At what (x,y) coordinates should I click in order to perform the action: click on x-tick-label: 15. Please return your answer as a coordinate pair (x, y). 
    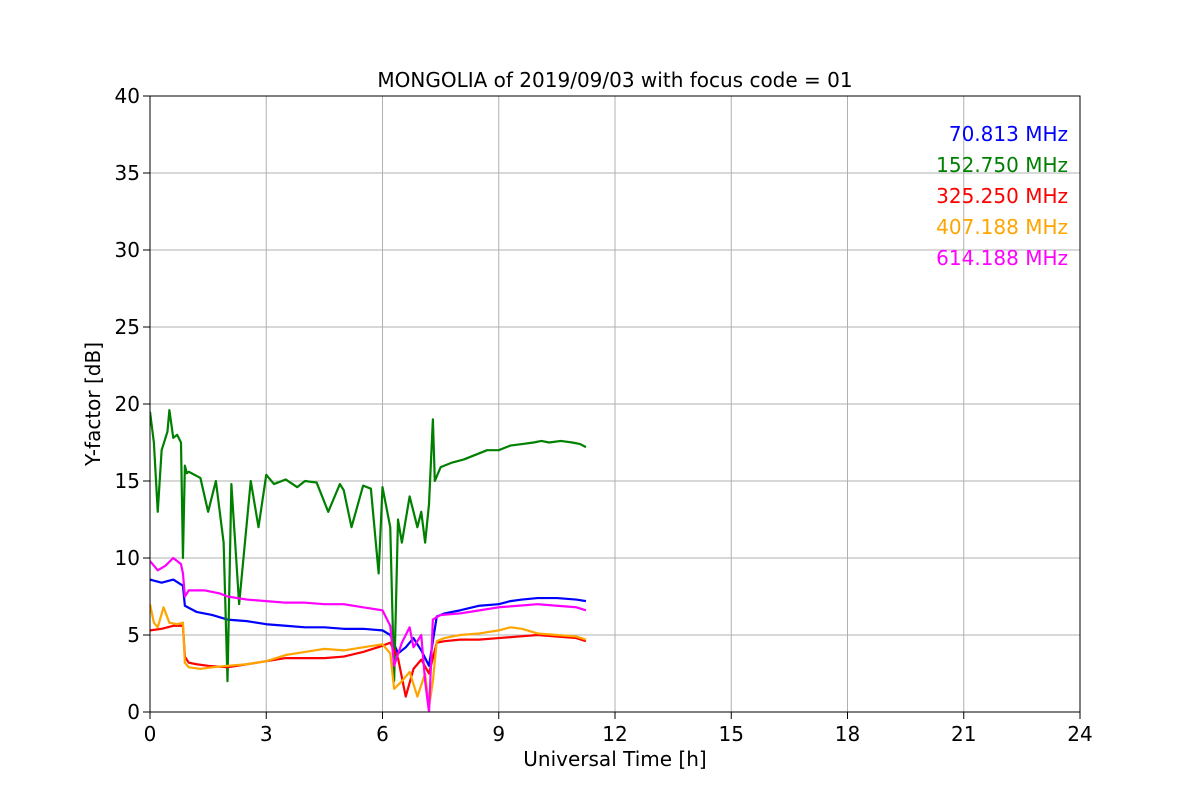
    Looking at the image, I should click on (731, 734).